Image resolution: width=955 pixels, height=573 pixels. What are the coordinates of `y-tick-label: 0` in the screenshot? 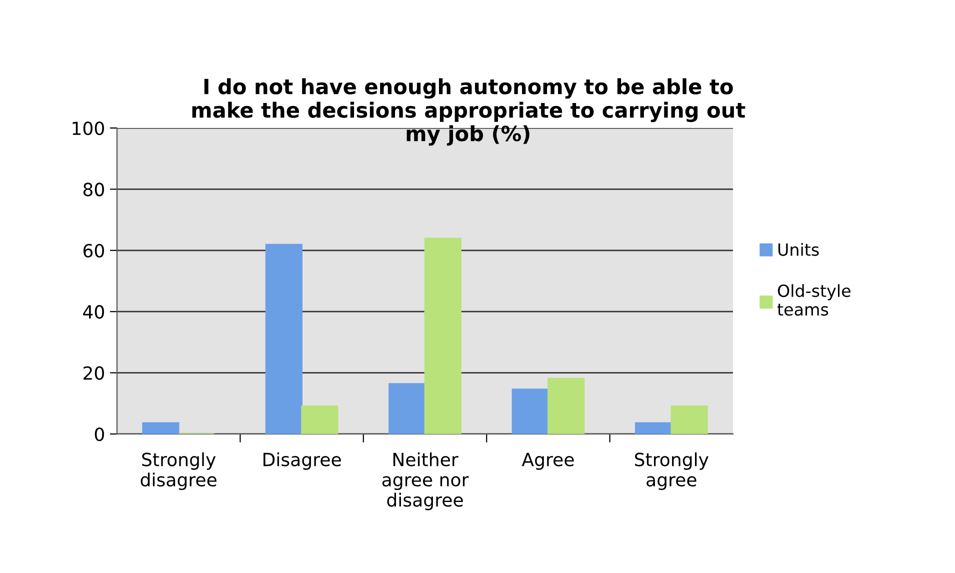 It's located at (99, 434).